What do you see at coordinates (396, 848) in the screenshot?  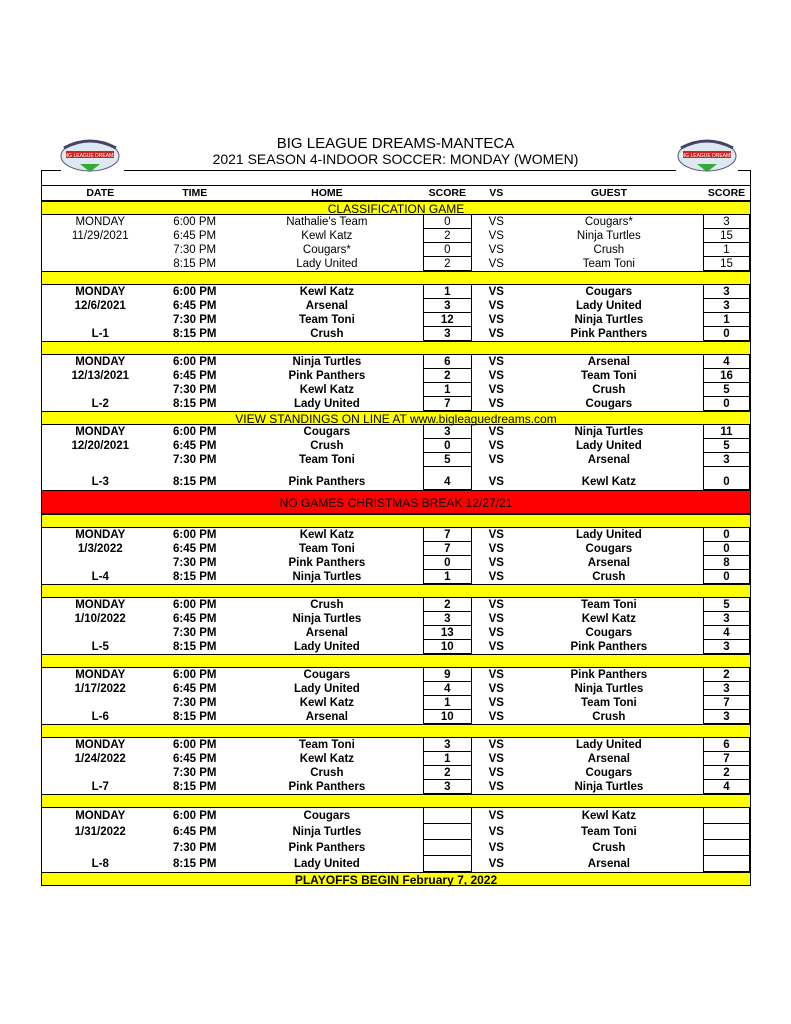 I see `game-row: 7:30 PM Pink Panthers VS Crush` at bounding box center [396, 848].